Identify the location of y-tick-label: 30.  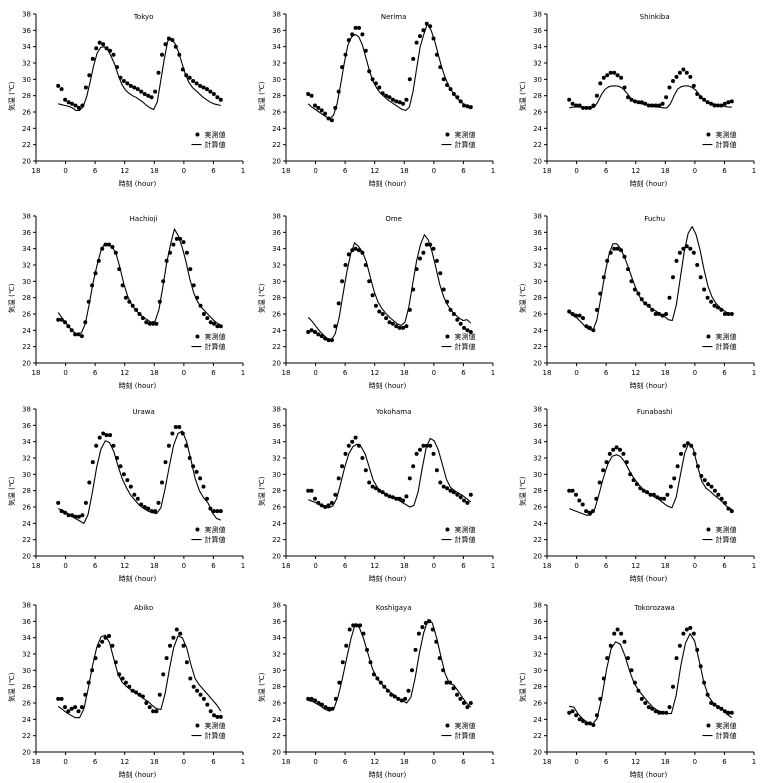
(26, 475).